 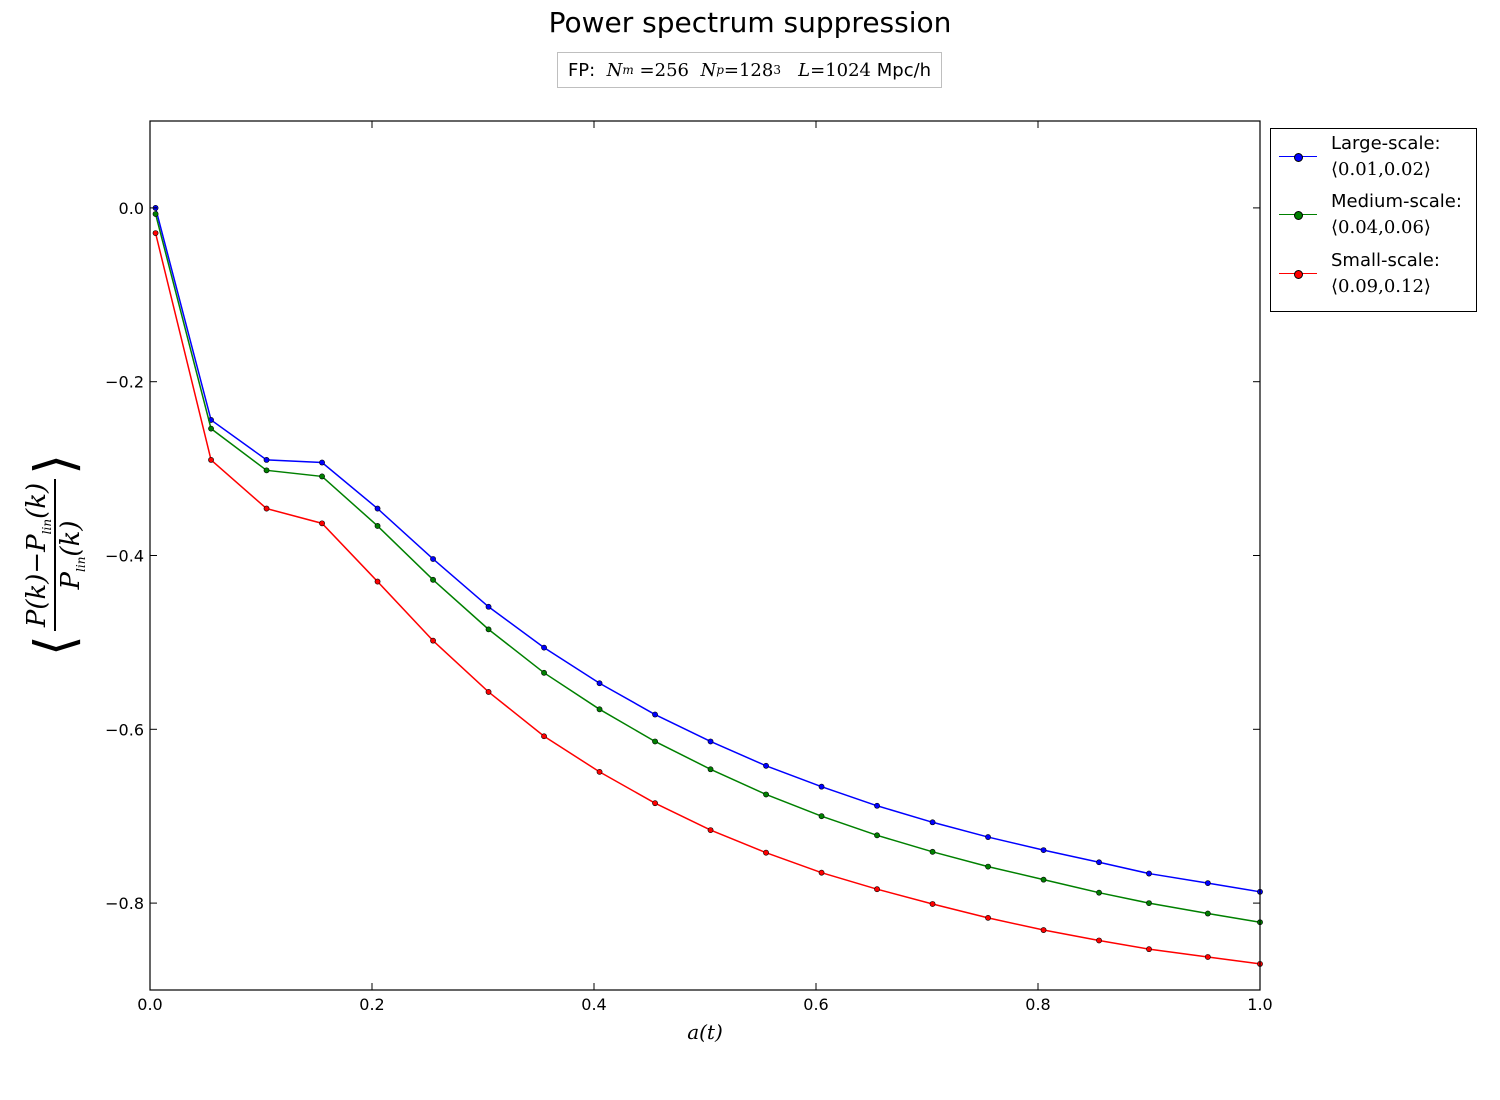 I want to click on subtitle-np-exp: 3, so click(x=777, y=70).